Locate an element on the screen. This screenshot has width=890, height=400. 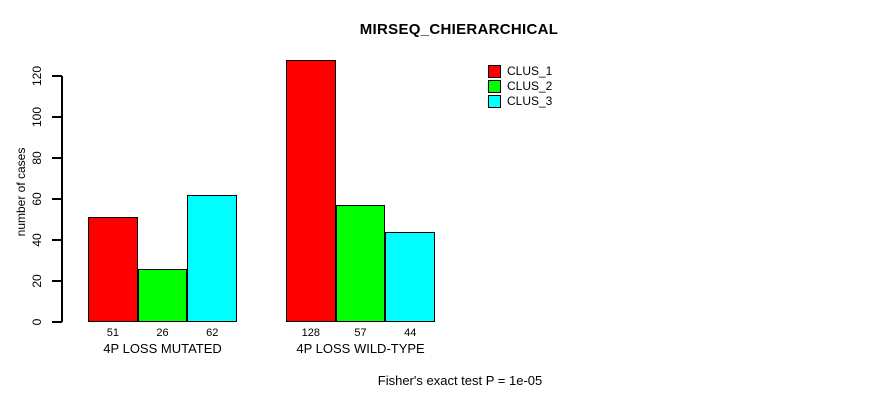
y-tick-label: 60 is located at coordinates (37, 199).